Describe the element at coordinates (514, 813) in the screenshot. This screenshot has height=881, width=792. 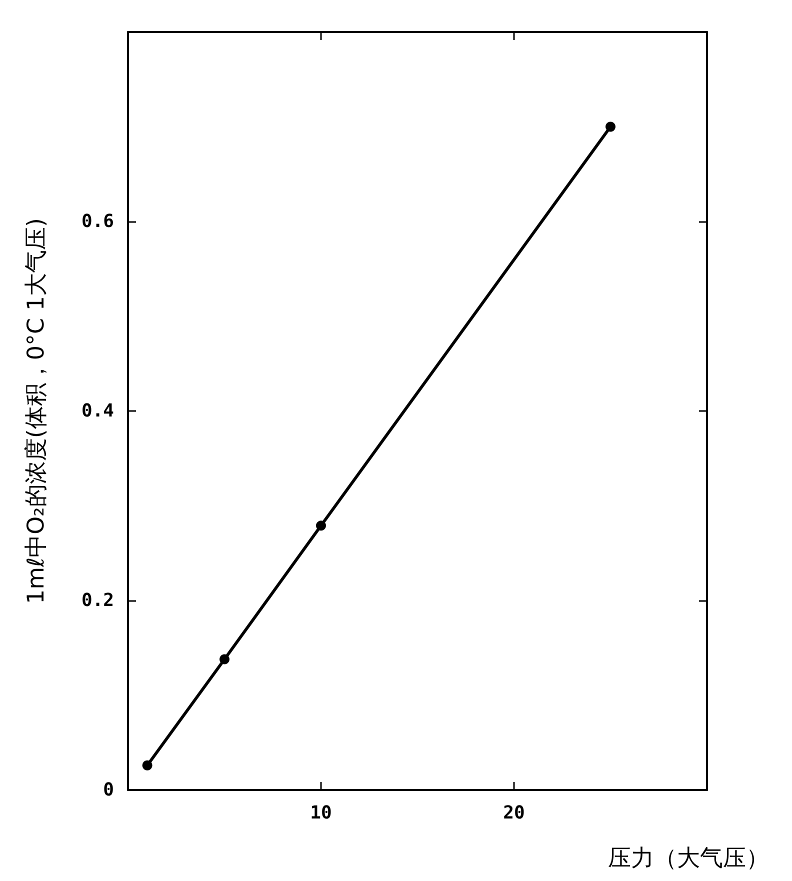
I see `x-tick-label: 20` at that location.